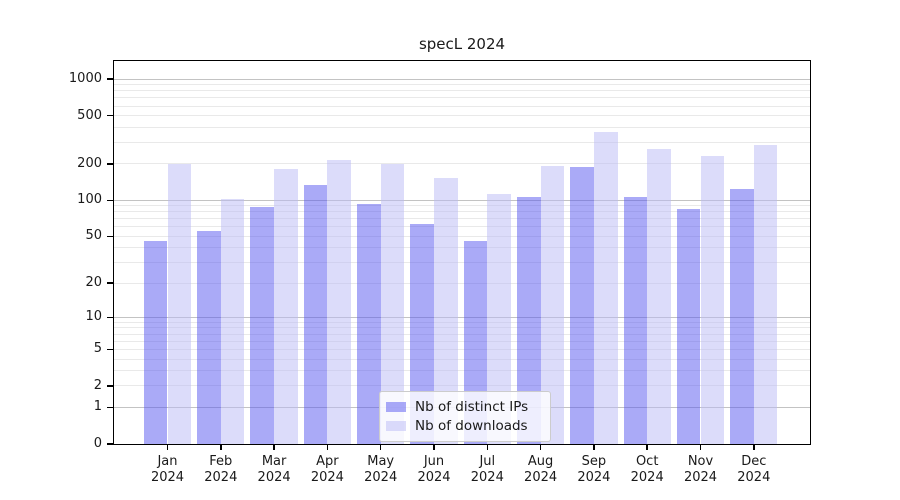 This screenshot has height=500, width=900. What do you see at coordinates (97, 385) in the screenshot?
I see `y-tick-label: 2` at bounding box center [97, 385].